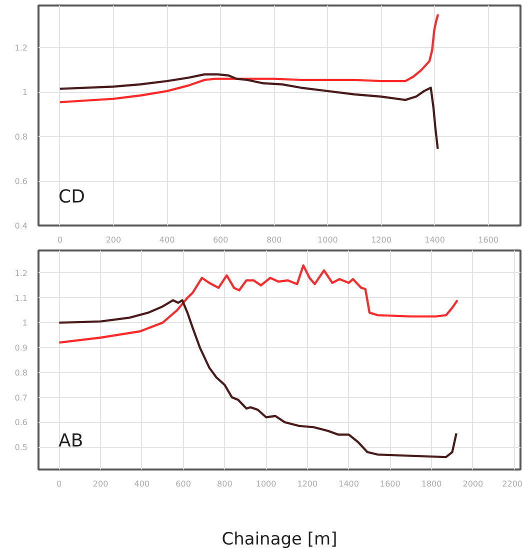 The image size is (522, 557). I want to click on annotation: CD, so click(71, 197).